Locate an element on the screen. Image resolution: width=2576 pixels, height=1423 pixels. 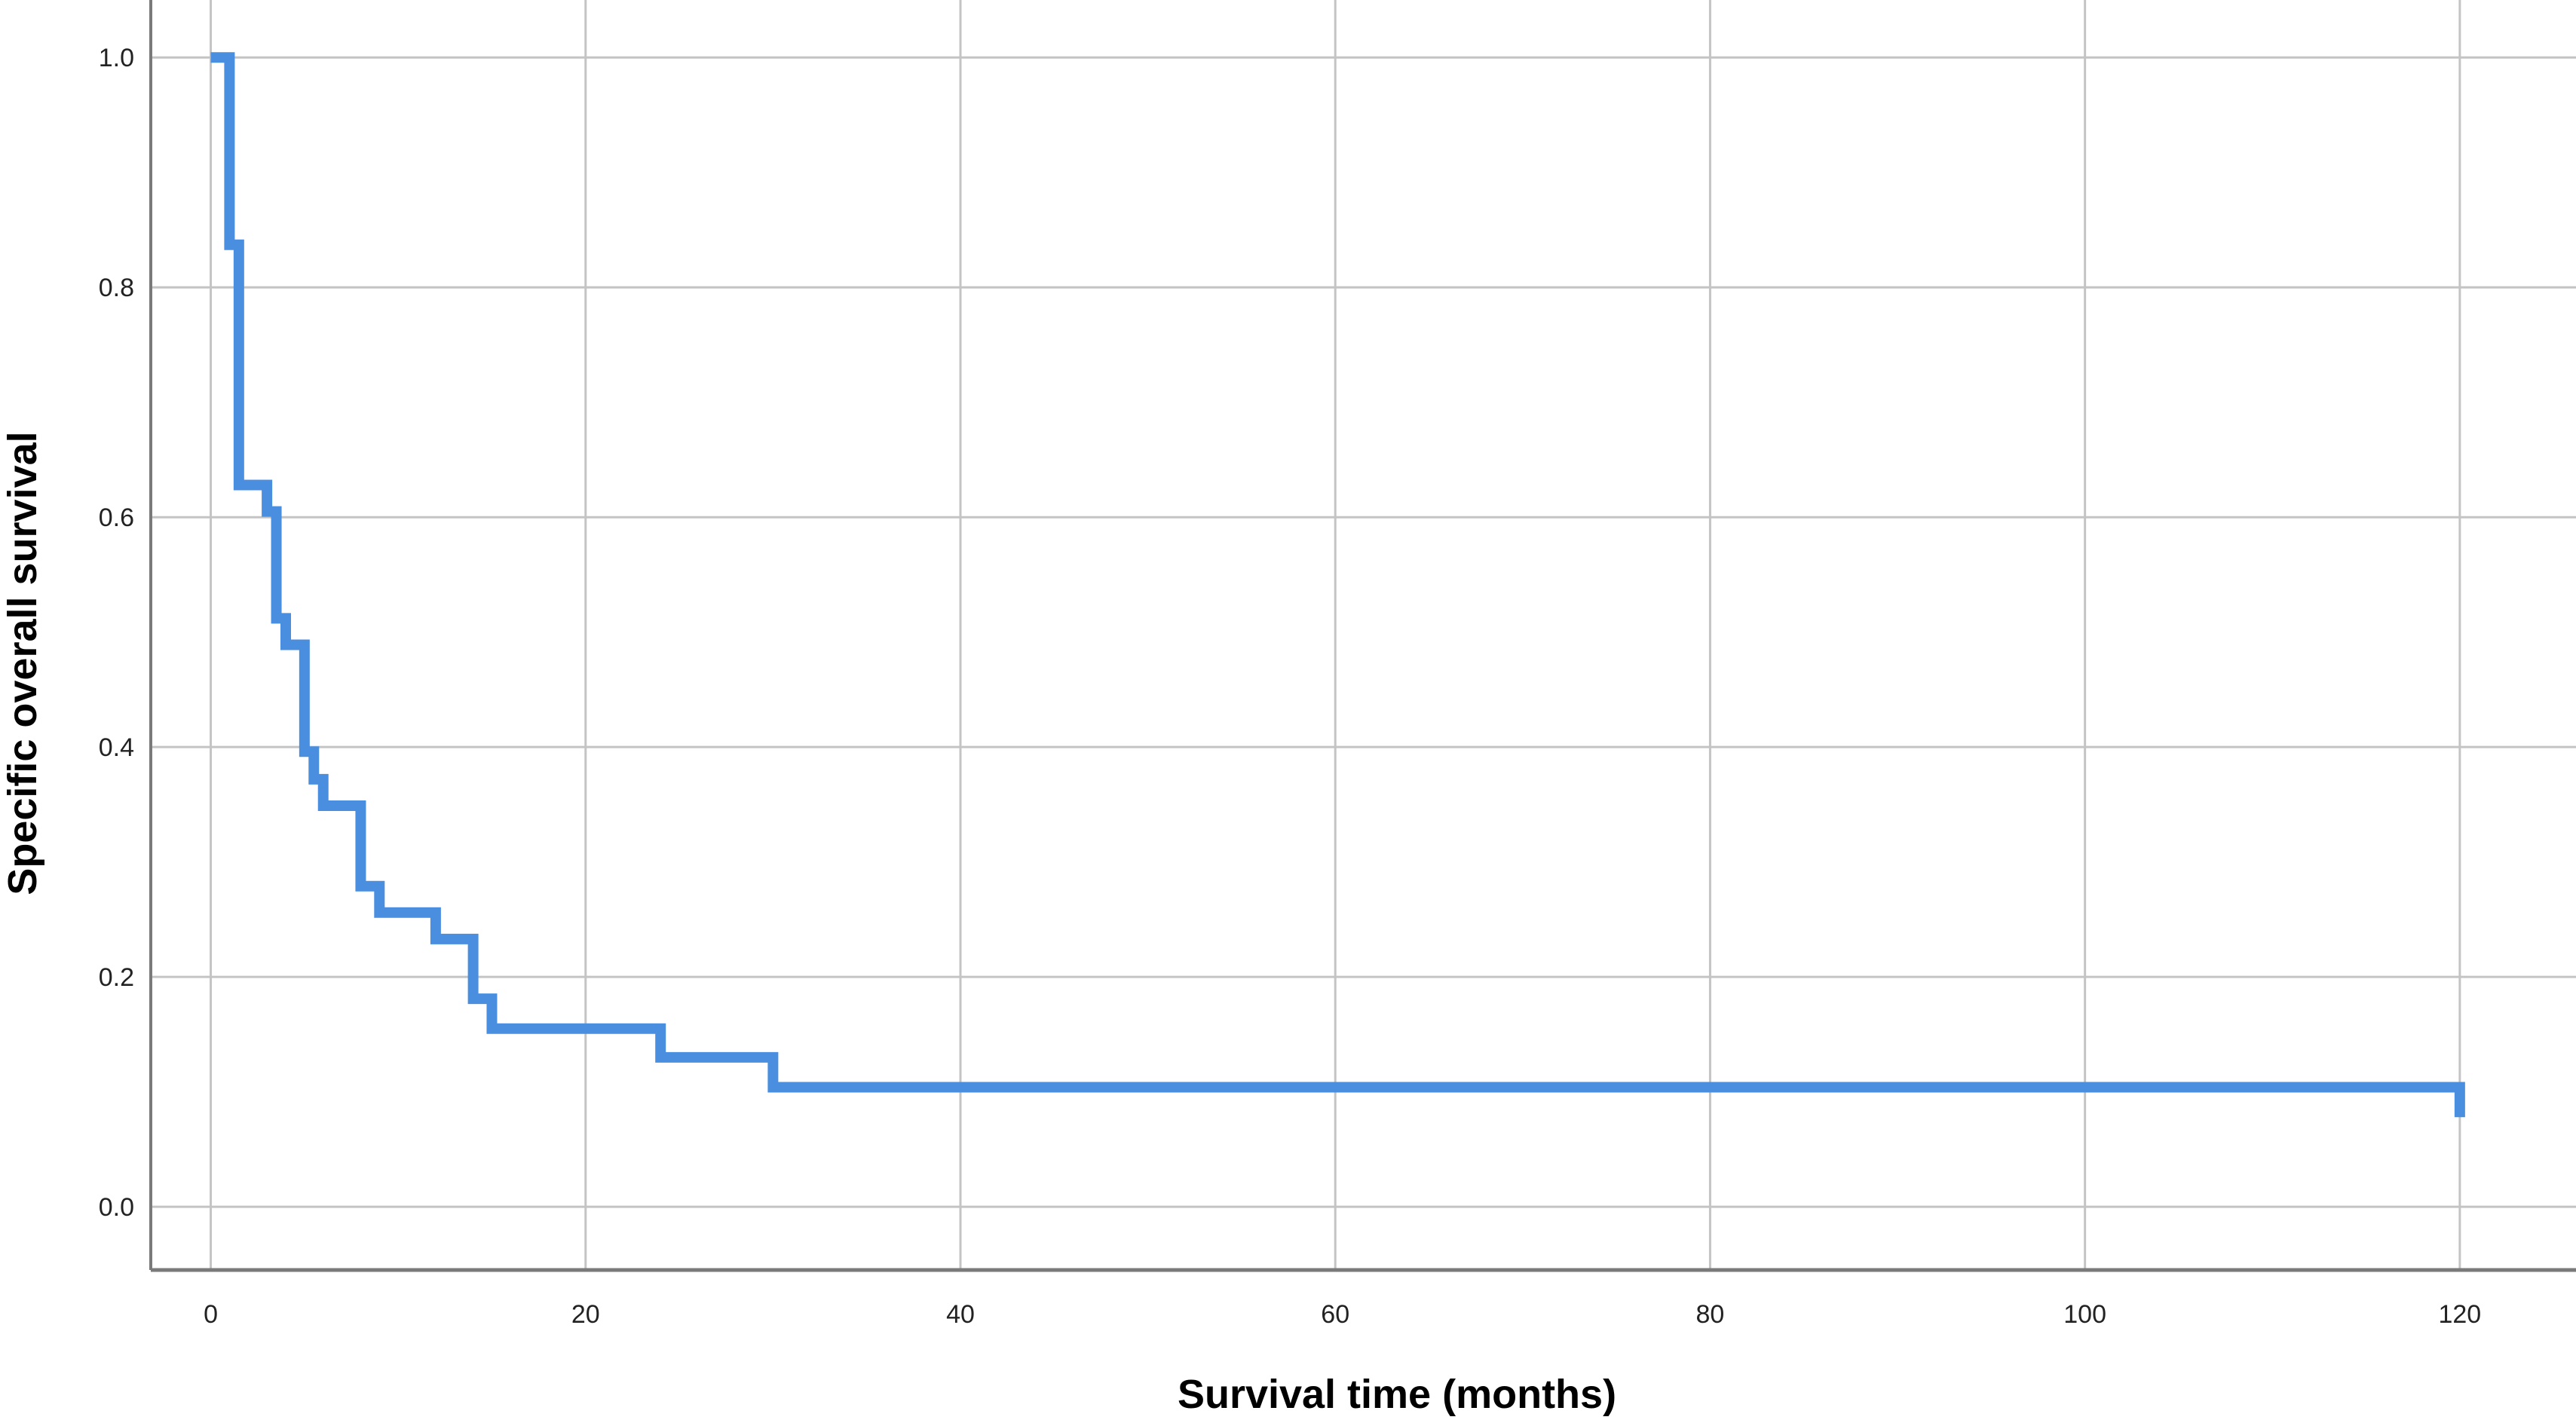
y-tick-label: 1.0 is located at coordinates (116, 58).